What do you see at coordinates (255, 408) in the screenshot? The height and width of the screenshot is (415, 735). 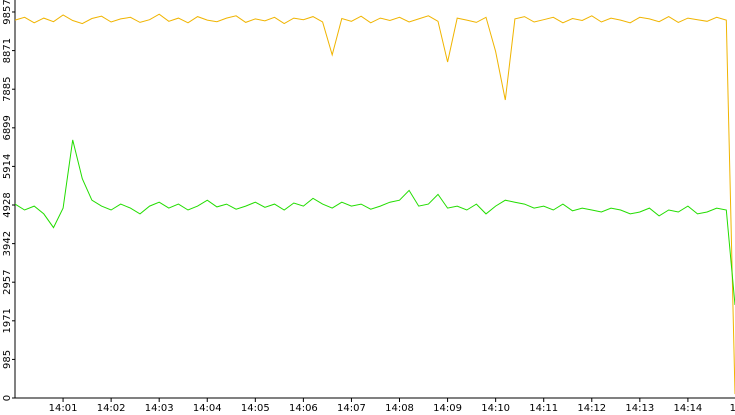 I see `x-tick-label: 14:05` at bounding box center [255, 408].